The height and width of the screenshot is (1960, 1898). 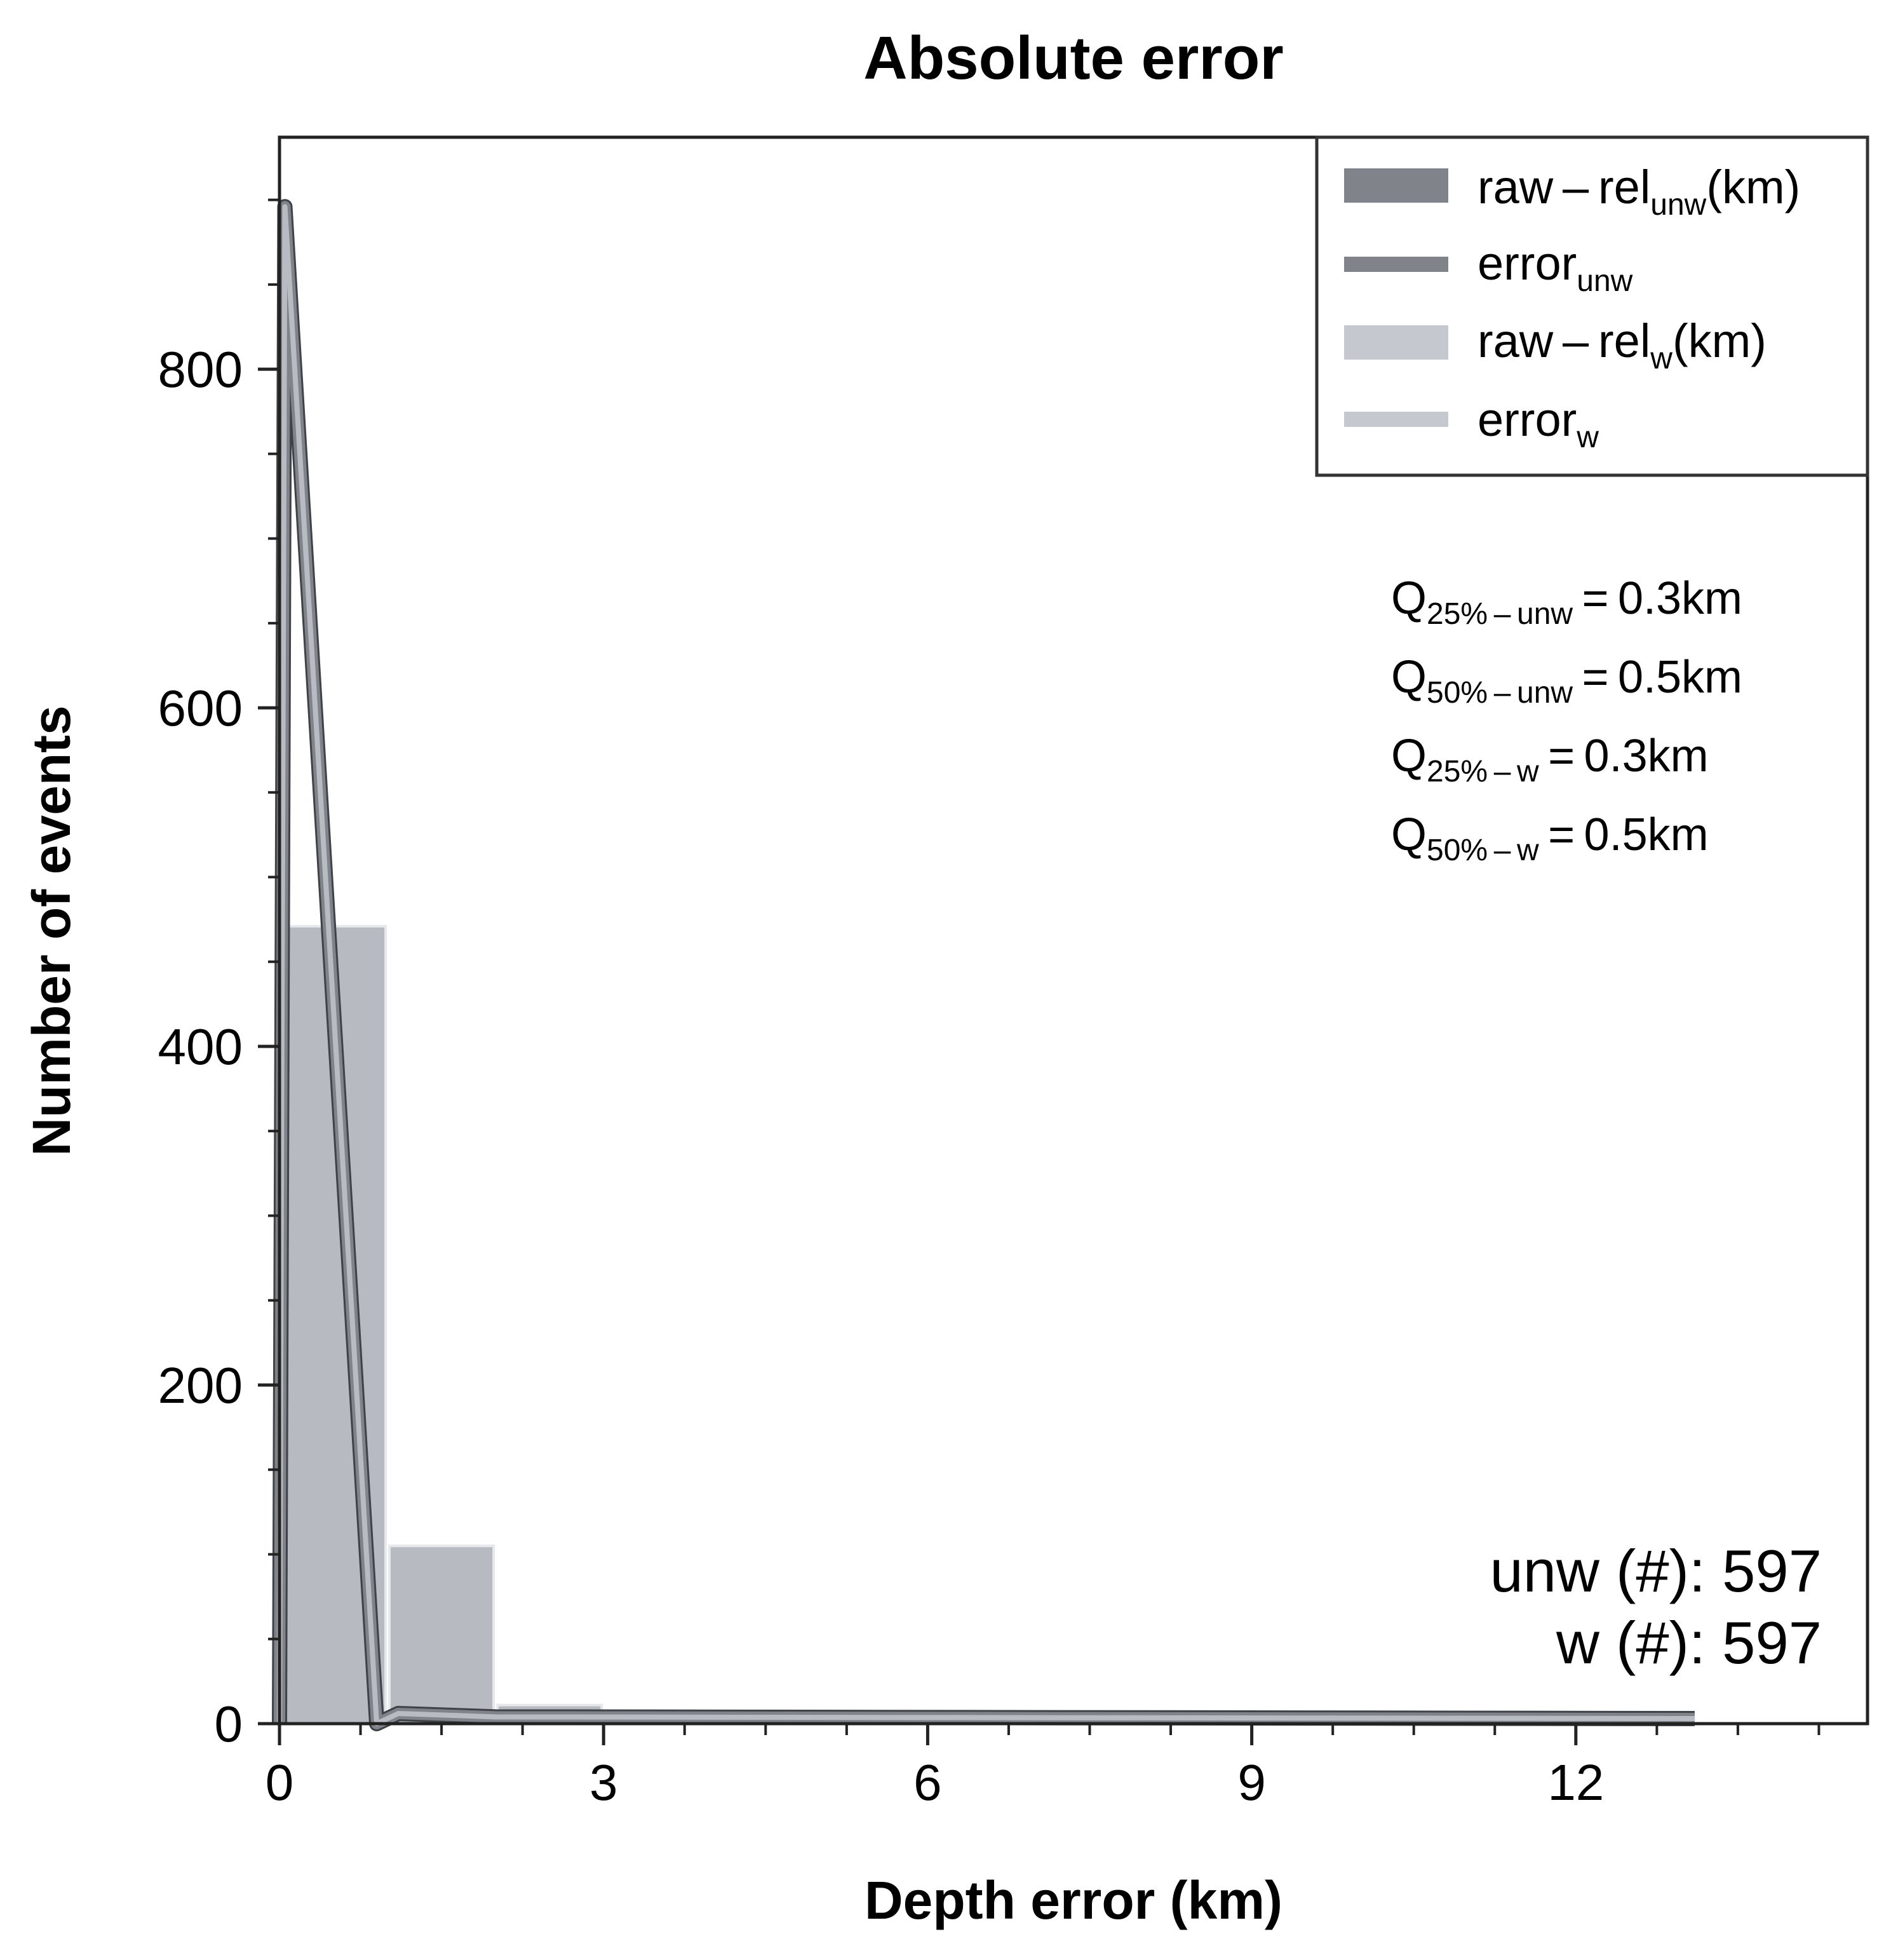 What do you see at coordinates (1396, 264) in the screenshot?
I see `legend-swatch-line-unw` at bounding box center [1396, 264].